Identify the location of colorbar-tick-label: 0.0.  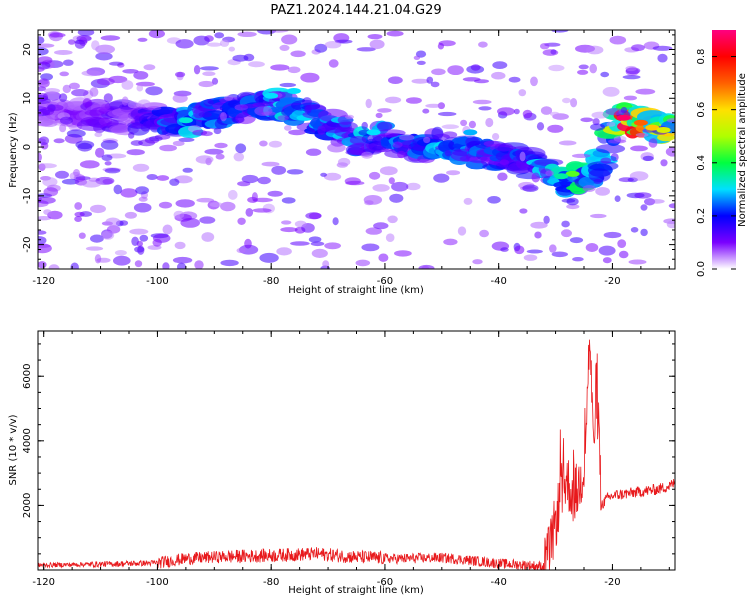
(701, 269).